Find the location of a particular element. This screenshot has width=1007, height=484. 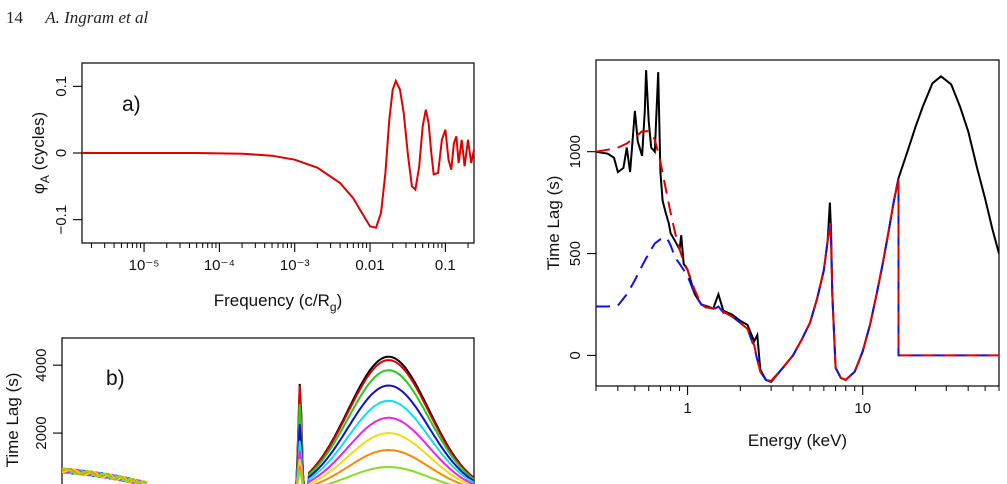

panel-a-label: a) is located at coordinates (131, 104).